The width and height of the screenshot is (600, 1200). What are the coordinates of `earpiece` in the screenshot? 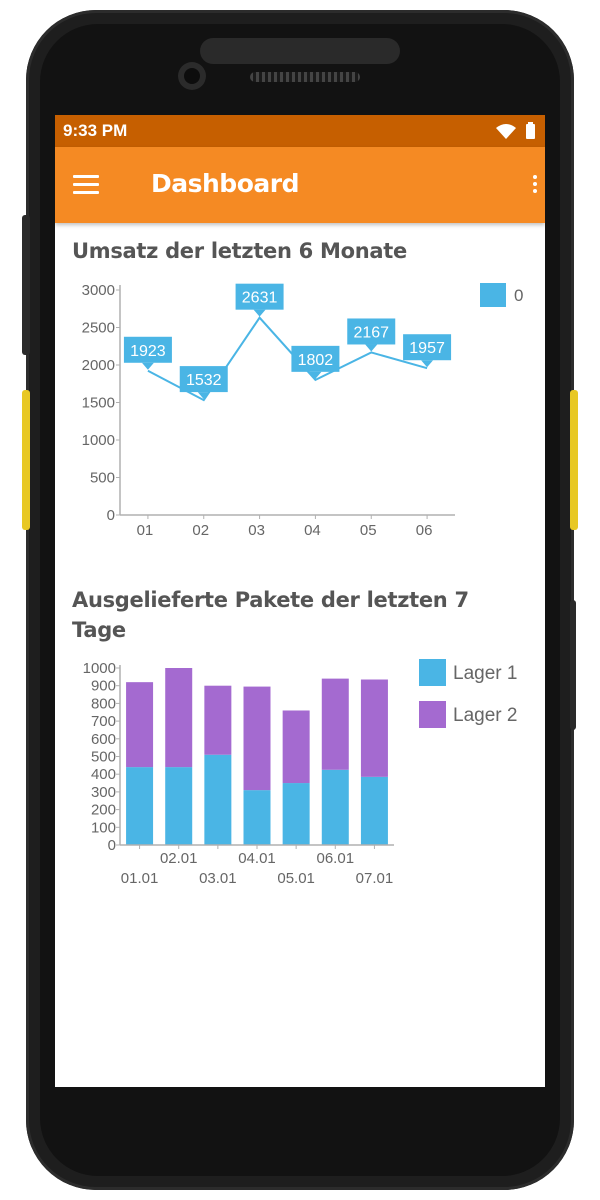 It's located at (300, 51).